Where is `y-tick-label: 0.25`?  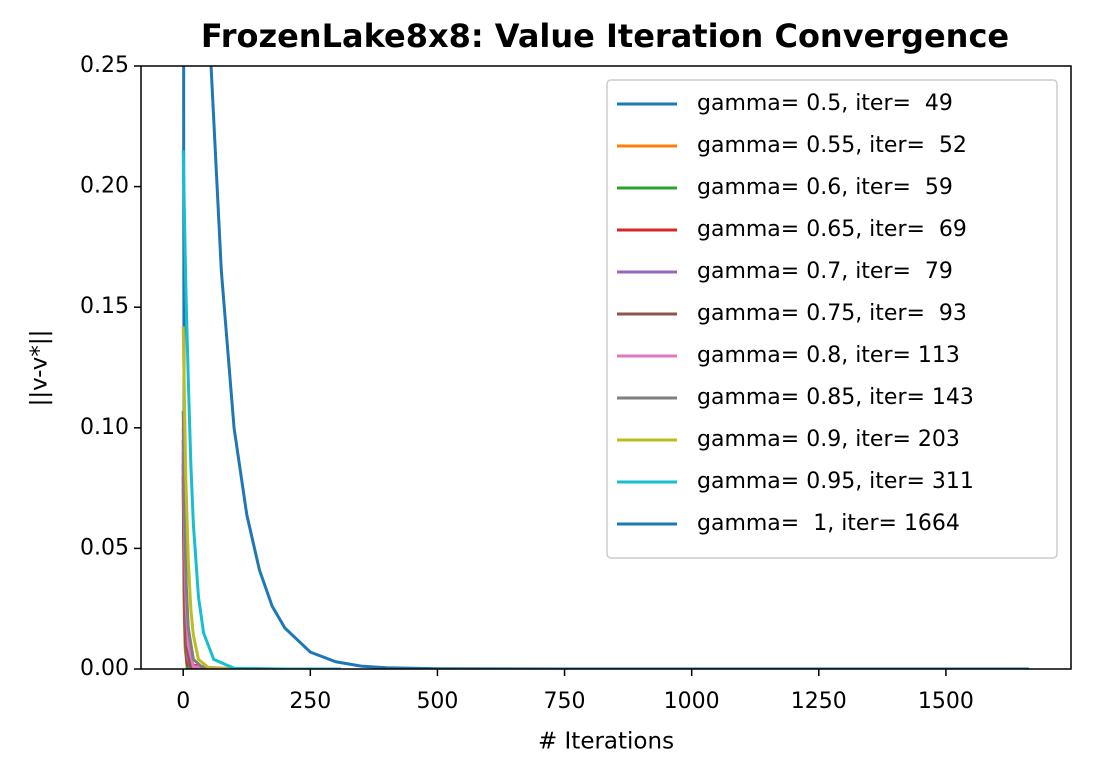
y-tick-label: 0.25 is located at coordinates (104, 65).